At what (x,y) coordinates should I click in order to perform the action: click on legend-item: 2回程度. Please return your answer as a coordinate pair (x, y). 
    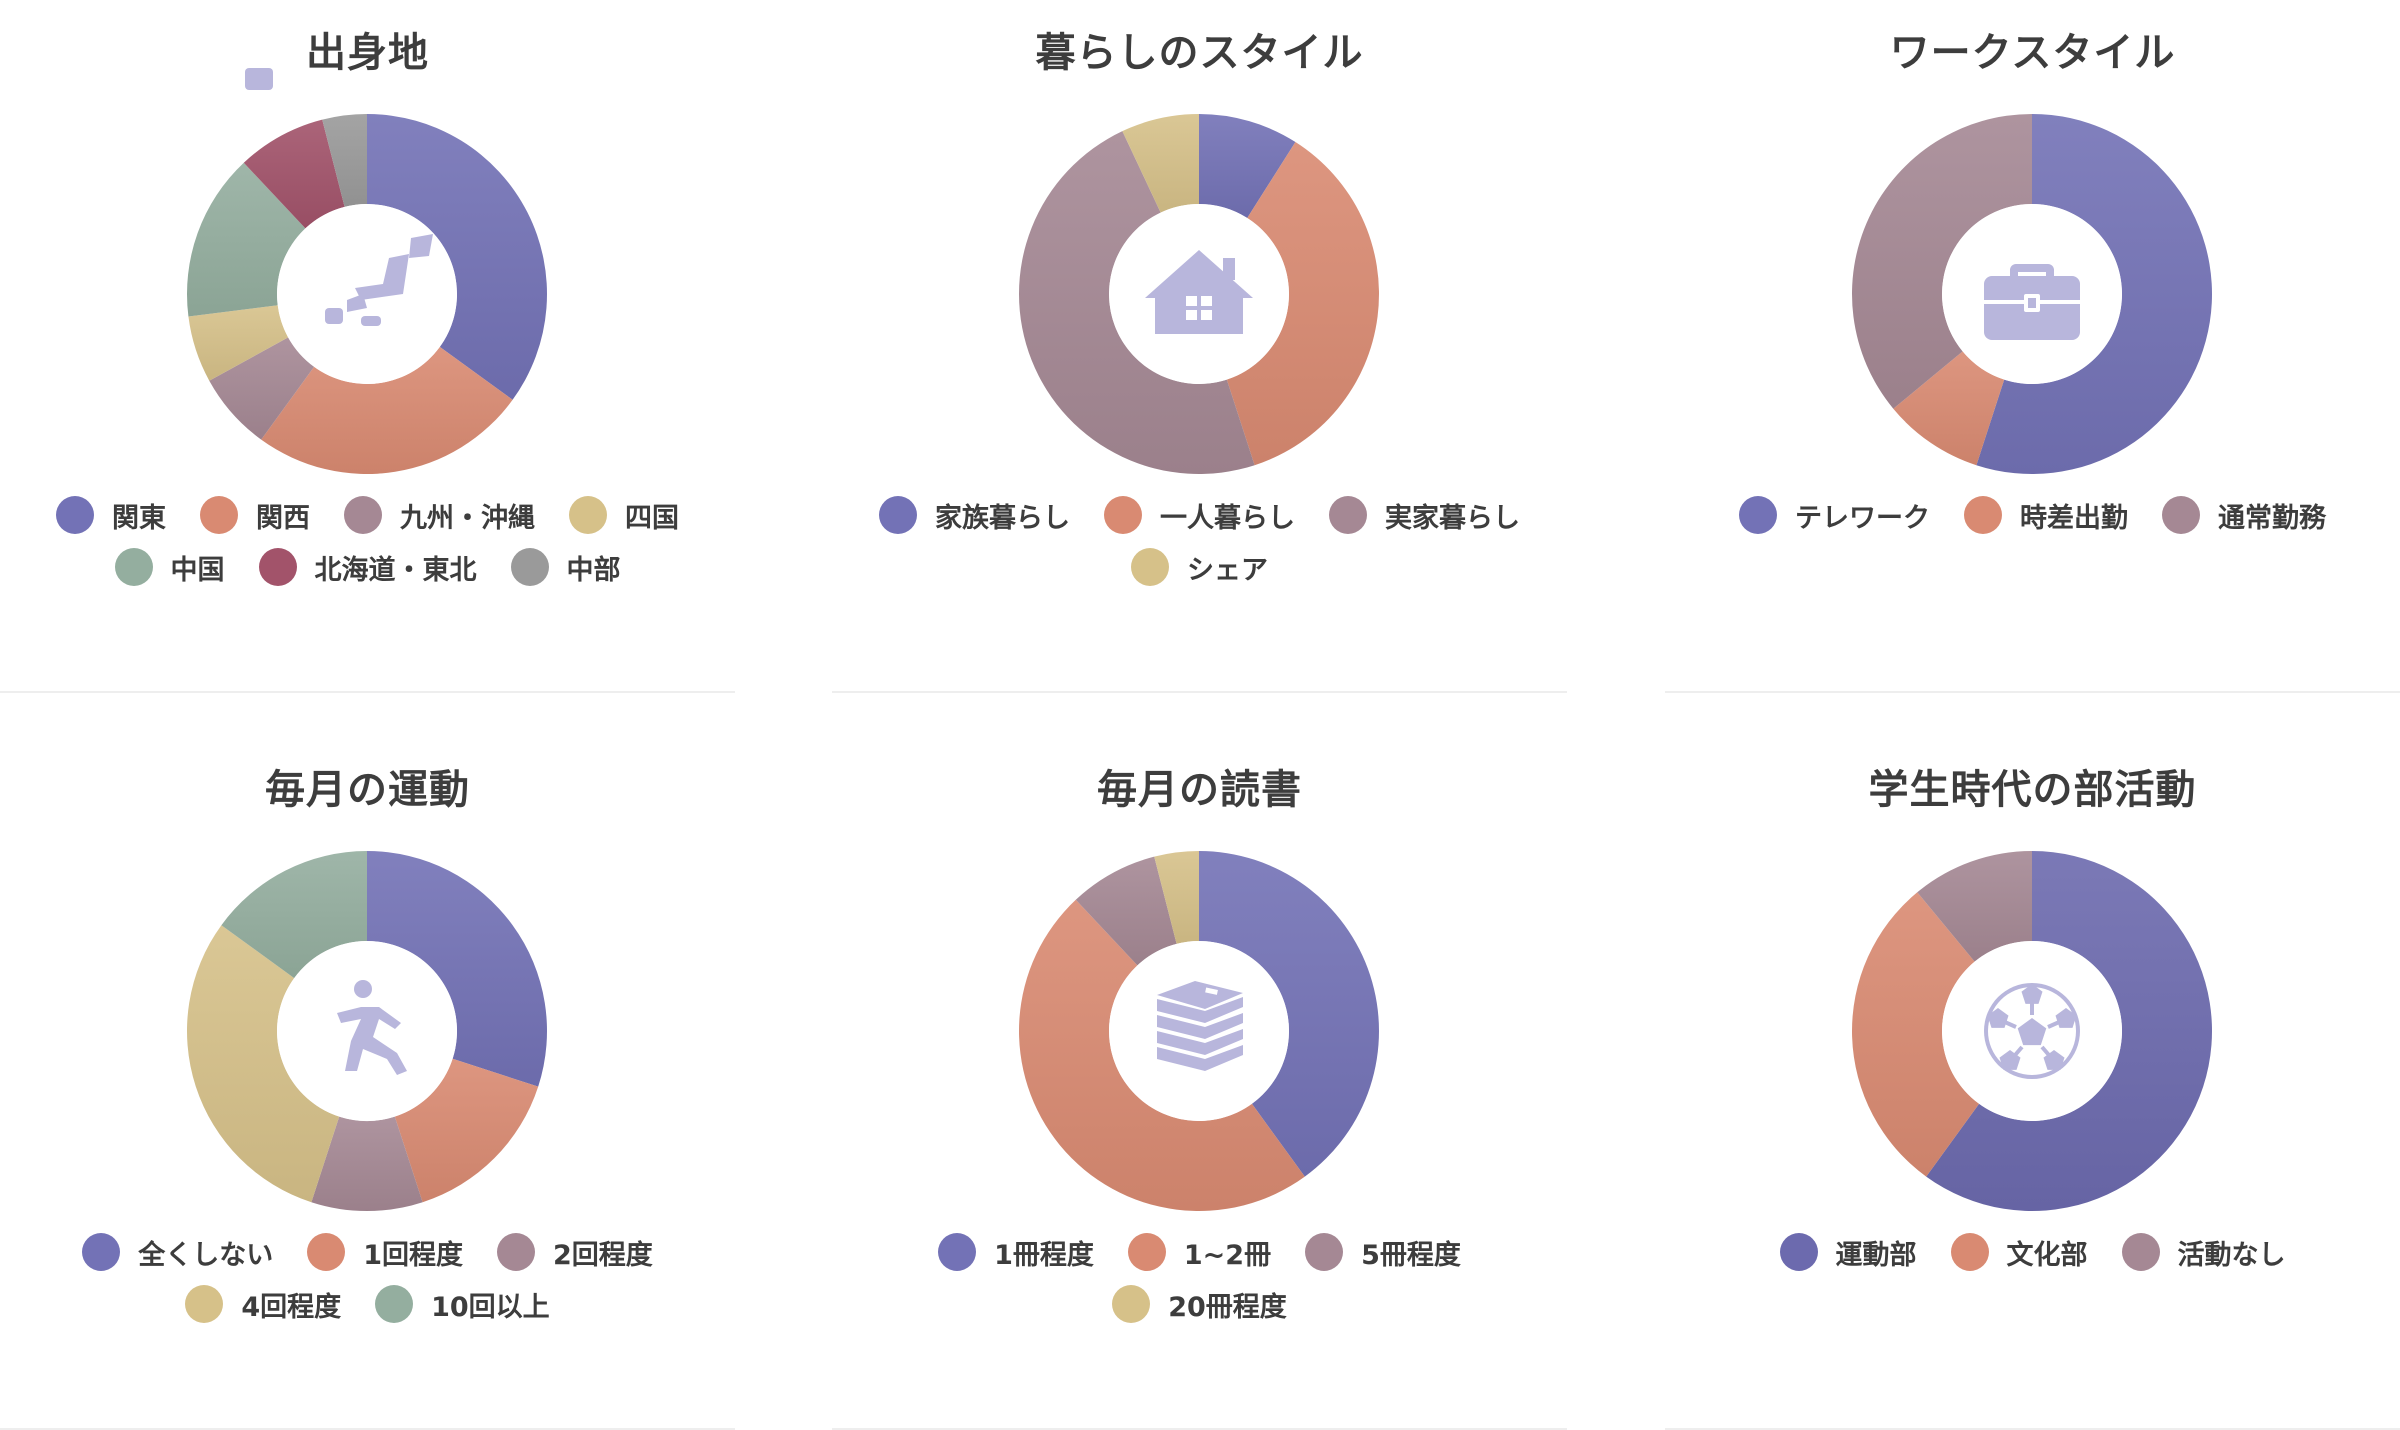
    Looking at the image, I should click on (575, 1252).